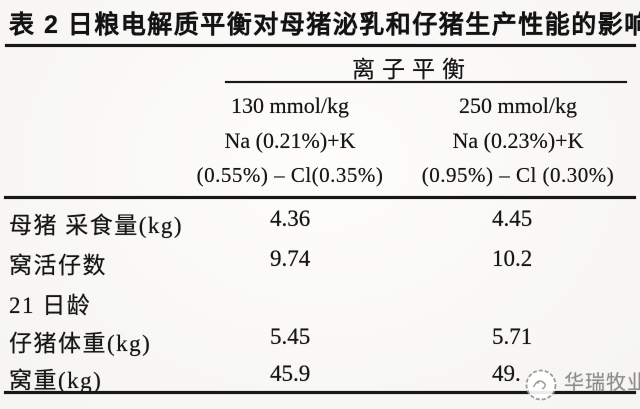 The height and width of the screenshot is (409, 640). Describe the element at coordinates (80, 343) in the screenshot. I see `row-label: 仔猪体重(kg)` at that location.